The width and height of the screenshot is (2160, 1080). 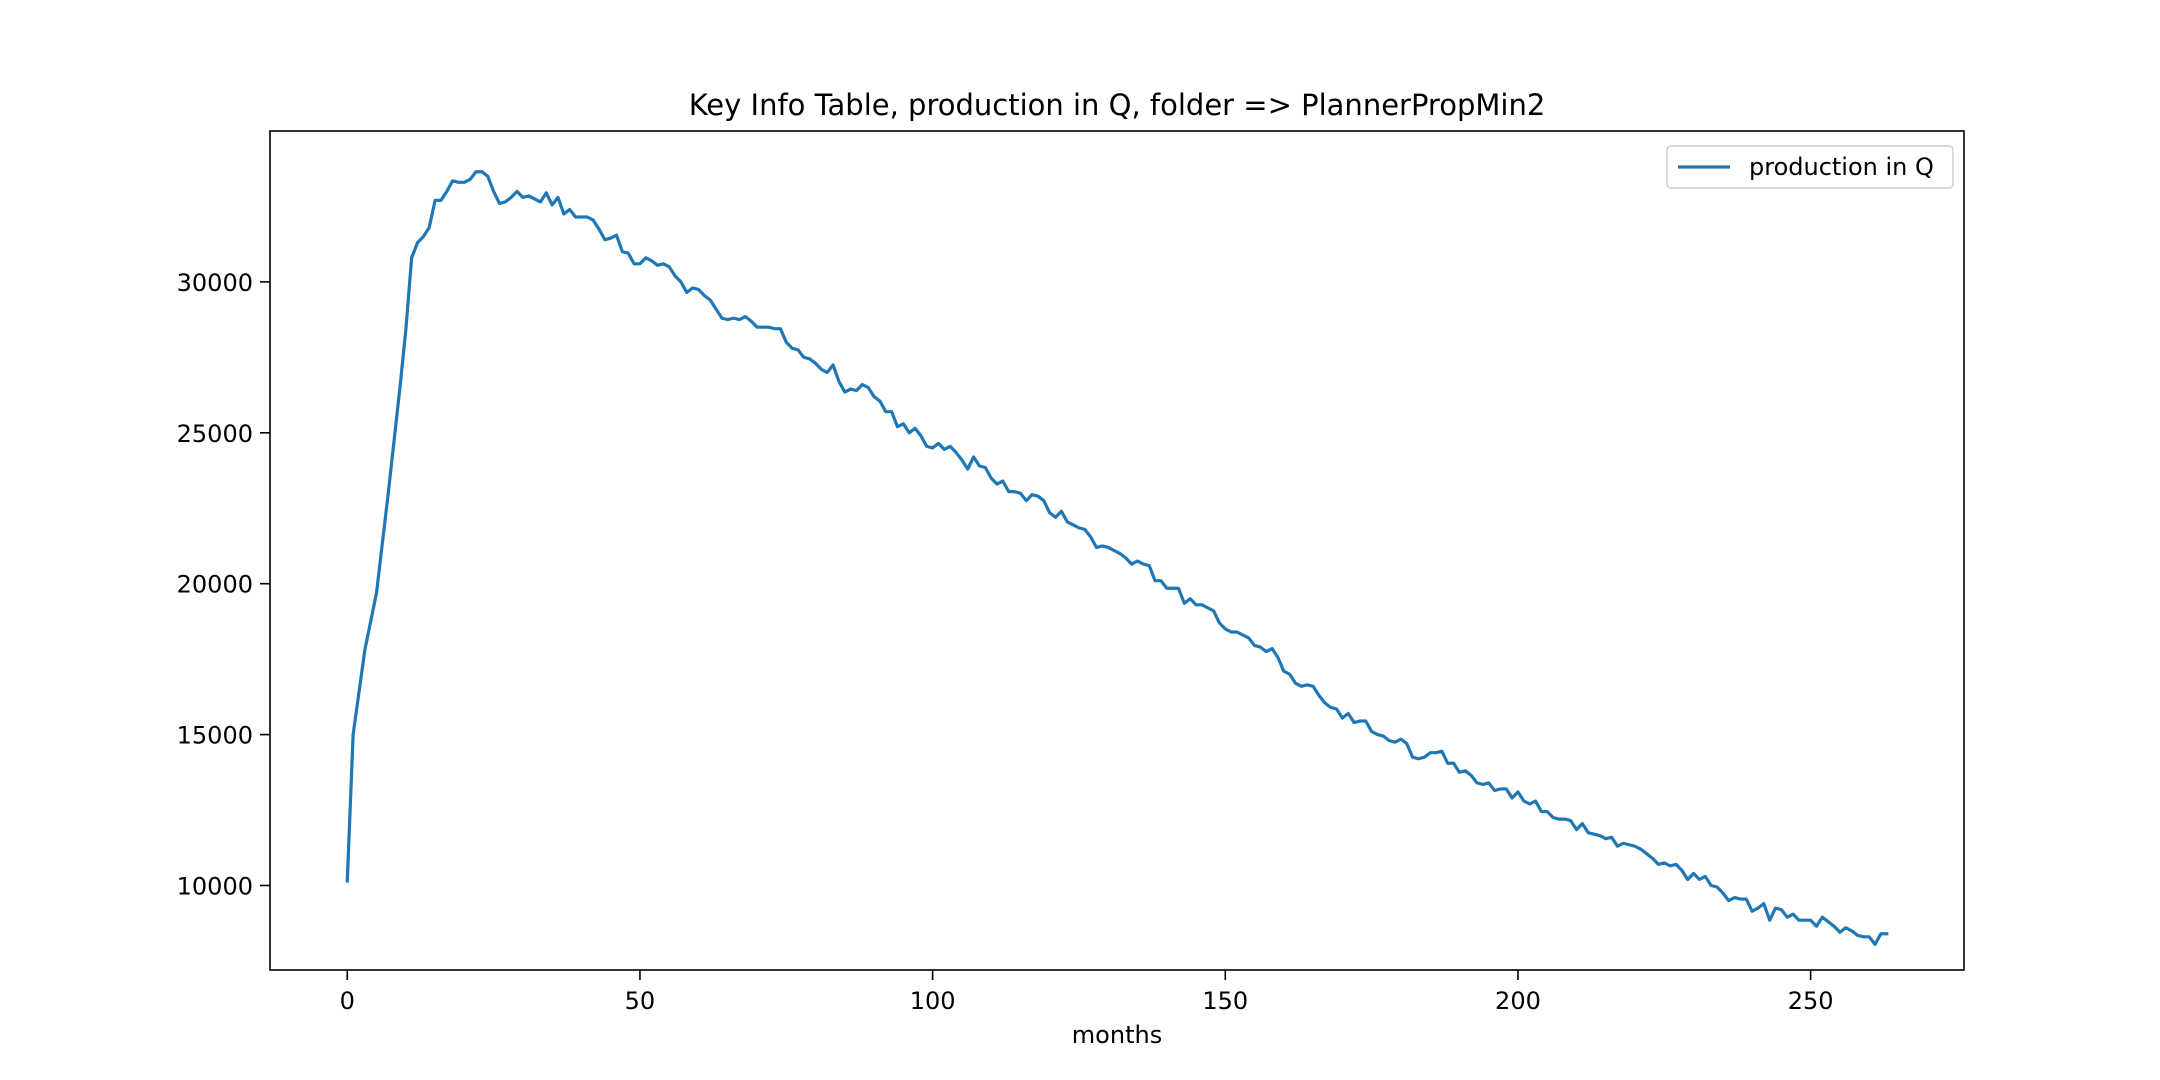 What do you see at coordinates (1117, 1035) in the screenshot?
I see `x-axis-title: months` at bounding box center [1117, 1035].